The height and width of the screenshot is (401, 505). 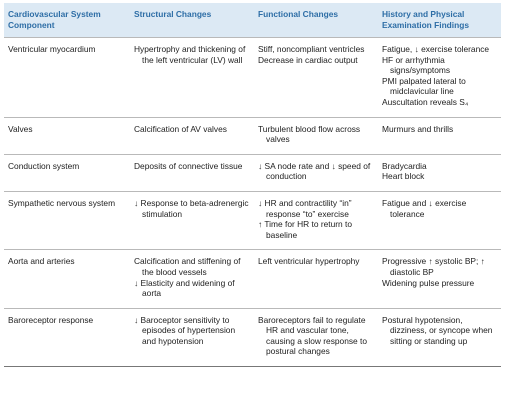 What do you see at coordinates (418, 128) in the screenshot?
I see `cell-item: Murmurs and thrills` at bounding box center [418, 128].